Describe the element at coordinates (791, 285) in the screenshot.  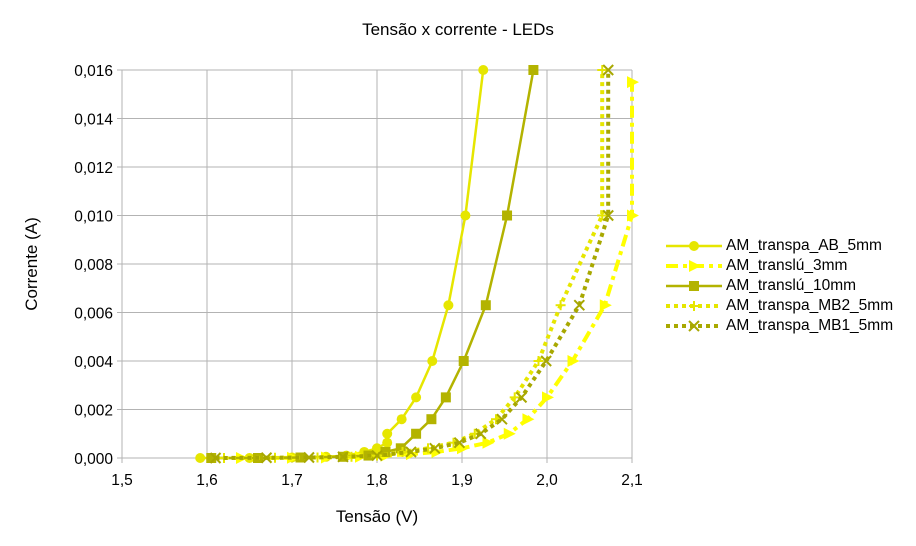
I see `legend-label: AM_translú_10mm` at that location.